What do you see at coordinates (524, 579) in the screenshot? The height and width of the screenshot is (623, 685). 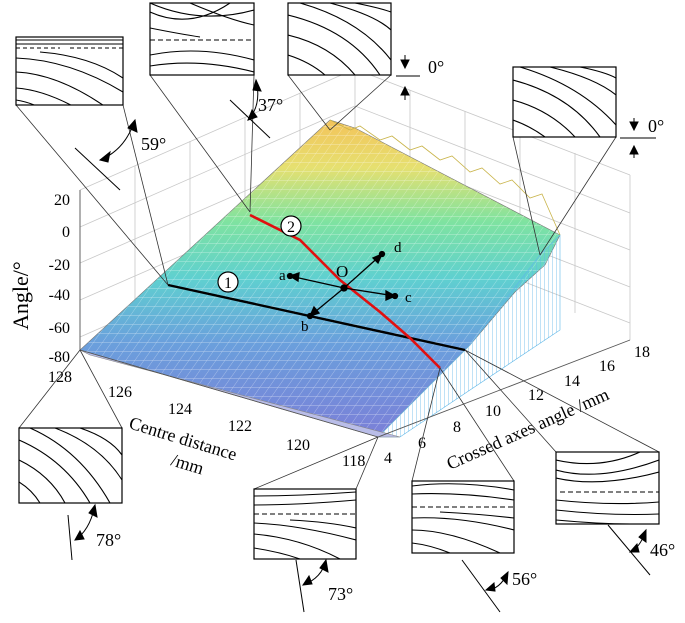 I see `inset-56-angle: 56°` at bounding box center [524, 579].